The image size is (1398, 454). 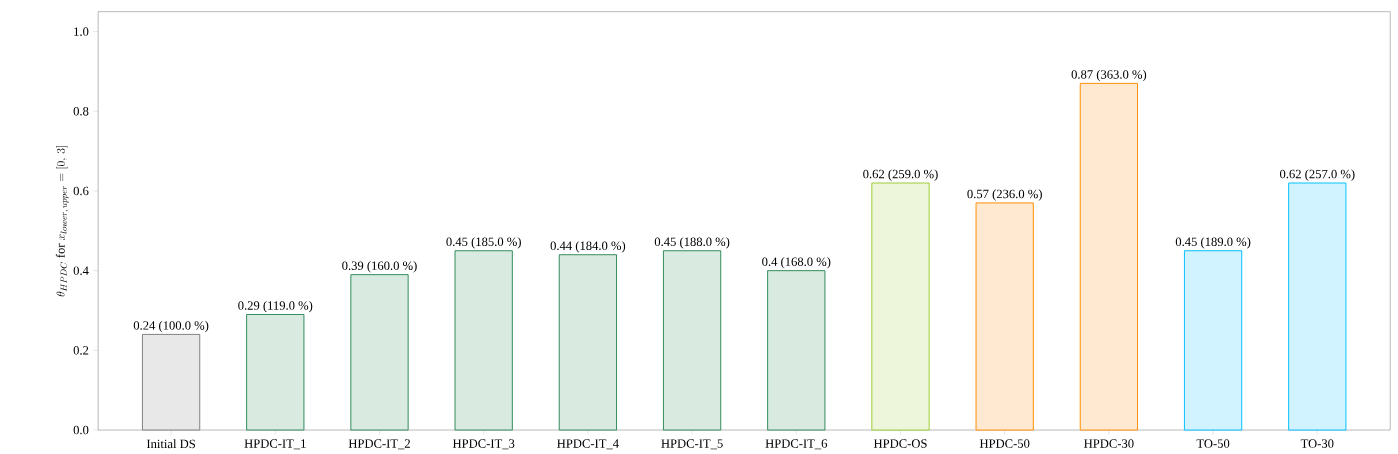 What do you see at coordinates (1004, 195) in the screenshot?
I see `data-label: 0.57 (236.0 %)` at bounding box center [1004, 195].